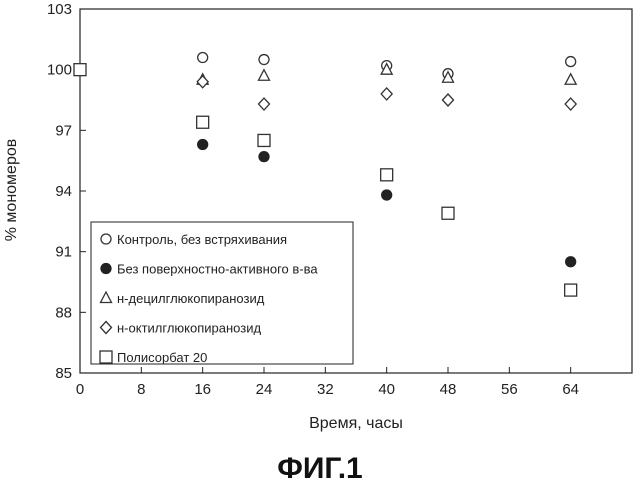 This screenshot has width=640, height=489. Describe the element at coordinates (319, 468) in the screenshot. I see `figure-label: ФИГ.1` at that location.